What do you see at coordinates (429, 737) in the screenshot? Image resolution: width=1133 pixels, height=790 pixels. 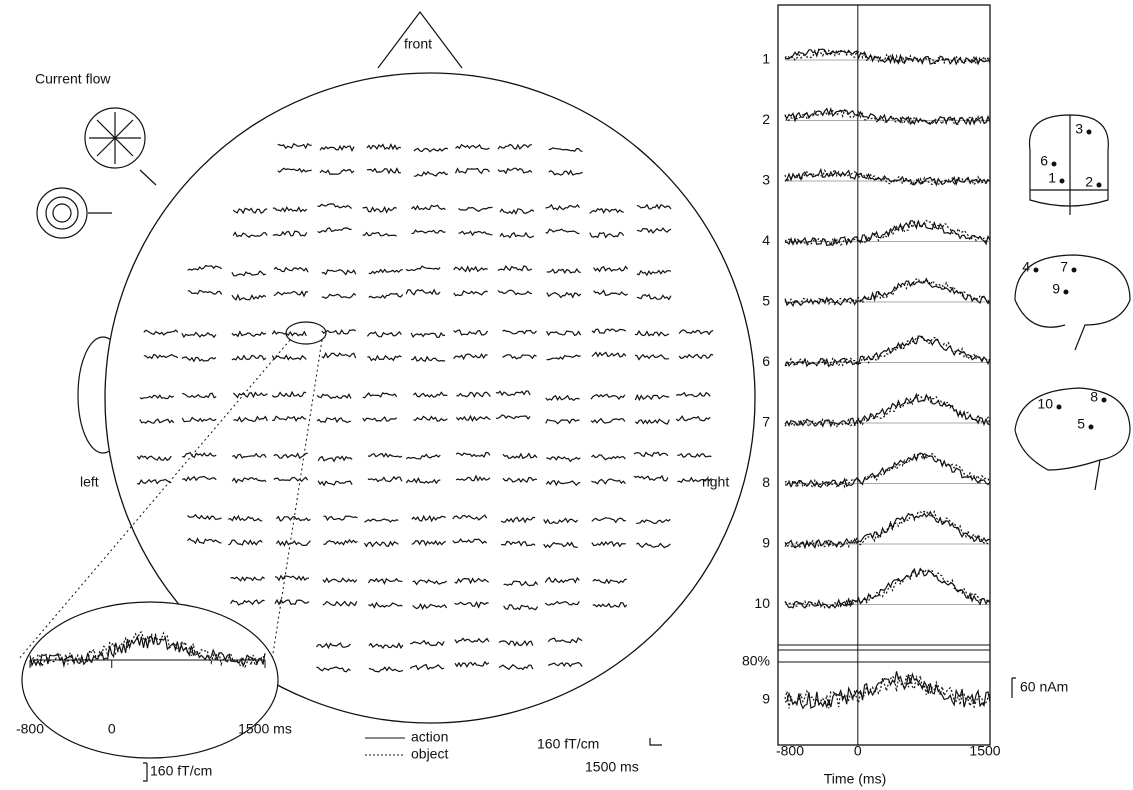 I see `legend-label: action` at bounding box center [429, 737].